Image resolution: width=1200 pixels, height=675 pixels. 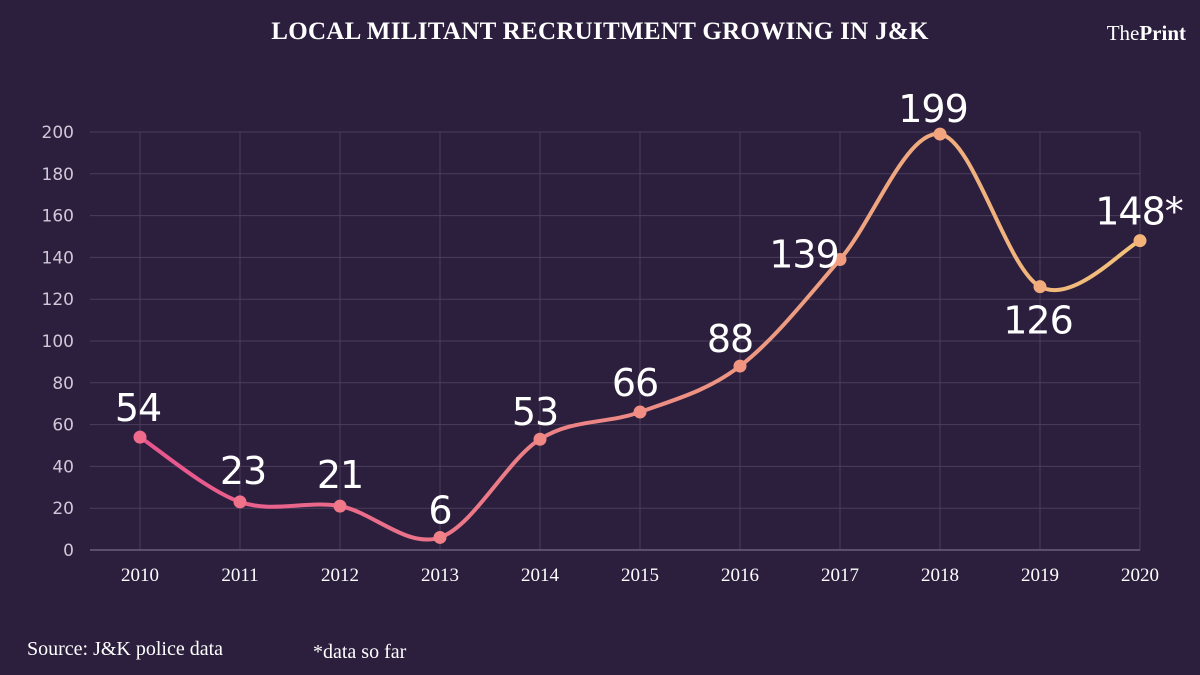 What do you see at coordinates (58, 342) in the screenshot?
I see `y-tick-label: 100` at bounding box center [58, 342].